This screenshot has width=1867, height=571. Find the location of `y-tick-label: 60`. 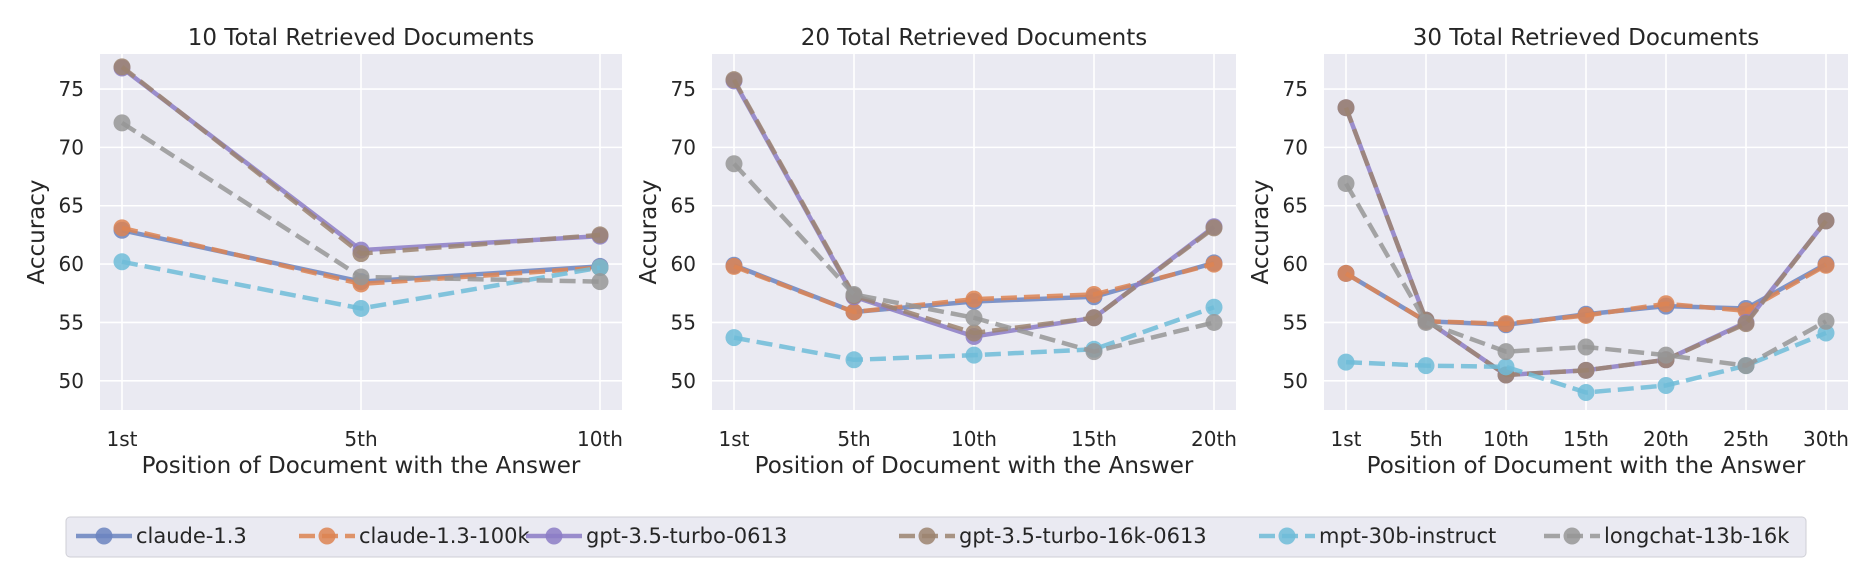

y-tick-label: 60 is located at coordinates (1295, 264).